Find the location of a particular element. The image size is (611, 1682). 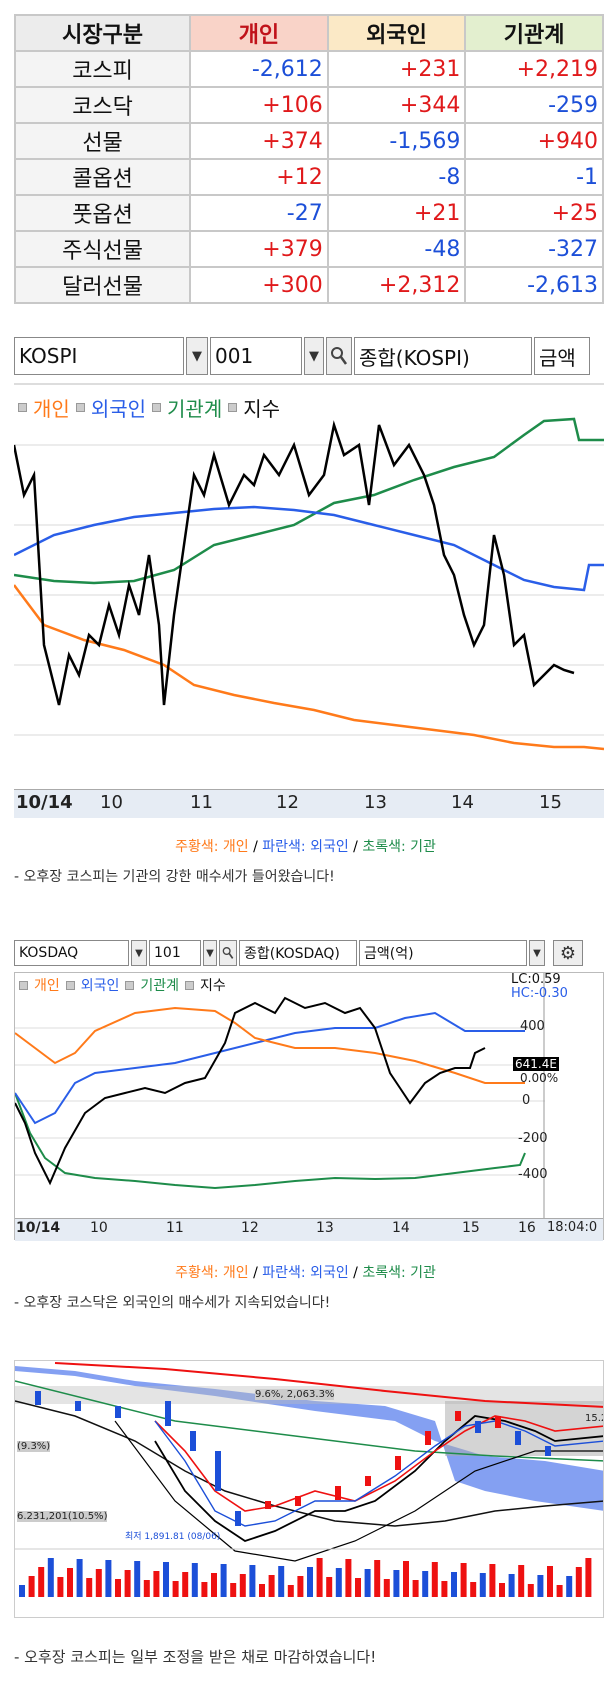

code-value: 101 is located at coordinates (167, 953).